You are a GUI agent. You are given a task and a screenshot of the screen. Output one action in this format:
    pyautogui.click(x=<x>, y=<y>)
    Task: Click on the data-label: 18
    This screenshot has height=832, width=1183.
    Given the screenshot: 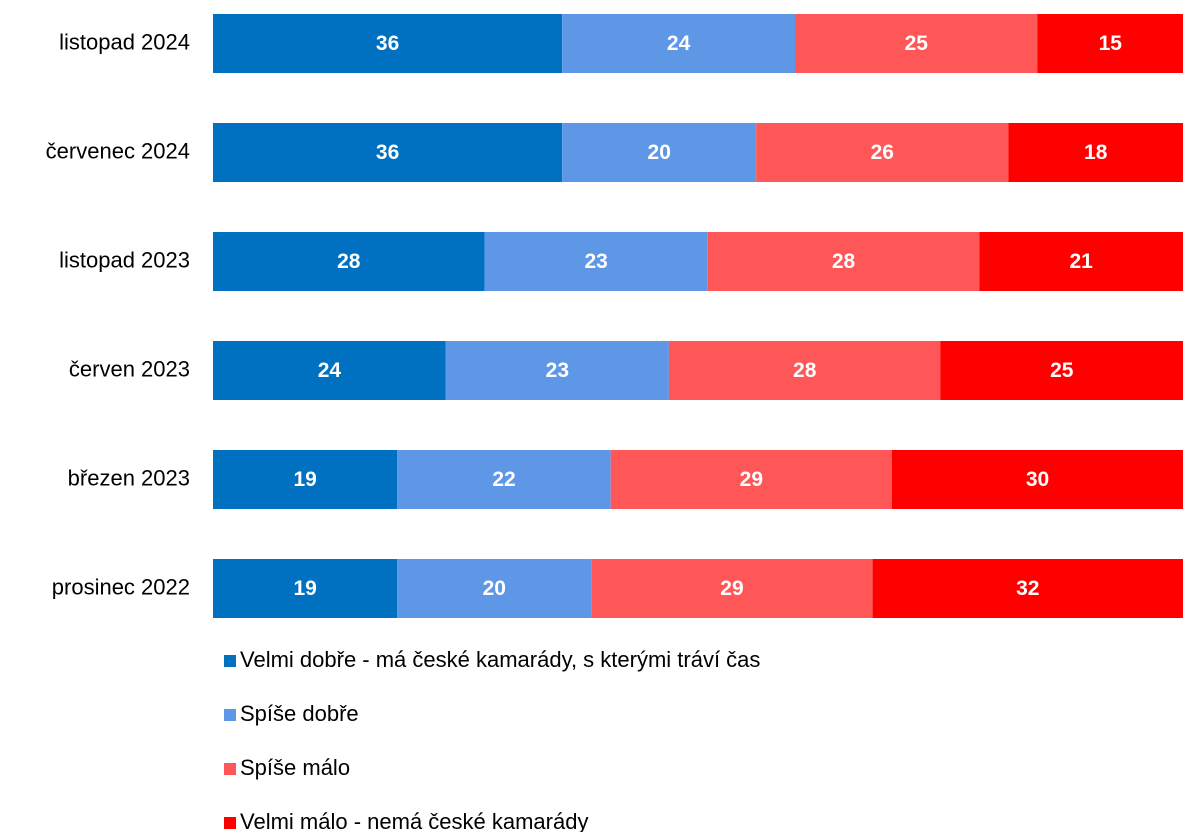 What is the action you would take?
    pyautogui.click(x=1096, y=152)
    